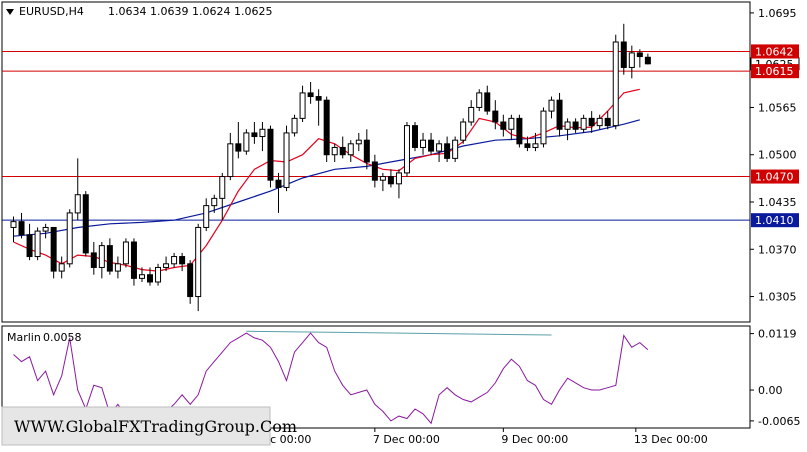  Describe the element at coordinates (399, 333) in the screenshot. I see `marlin-trendline` at that location.